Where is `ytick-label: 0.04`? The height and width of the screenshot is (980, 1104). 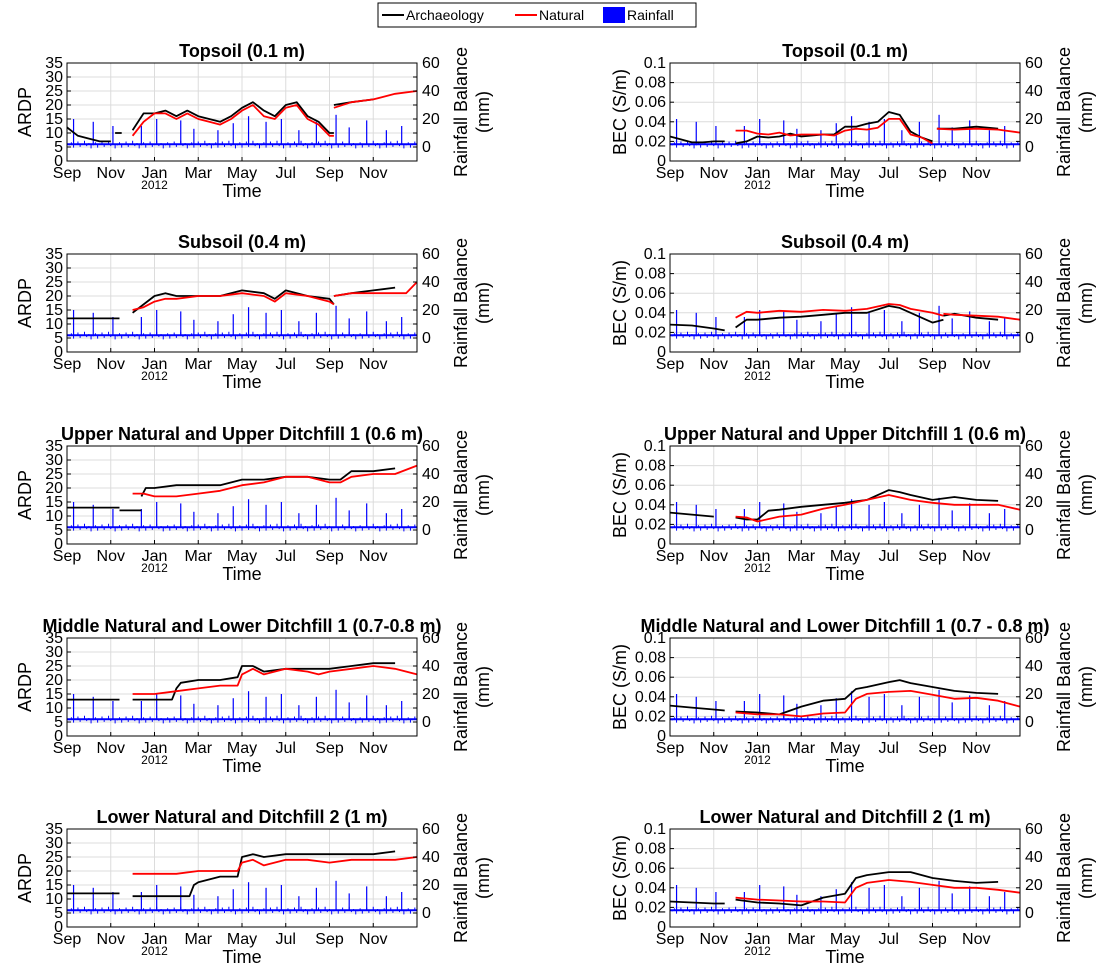
ytick-label: 0.04 is located at coordinates (650, 697).